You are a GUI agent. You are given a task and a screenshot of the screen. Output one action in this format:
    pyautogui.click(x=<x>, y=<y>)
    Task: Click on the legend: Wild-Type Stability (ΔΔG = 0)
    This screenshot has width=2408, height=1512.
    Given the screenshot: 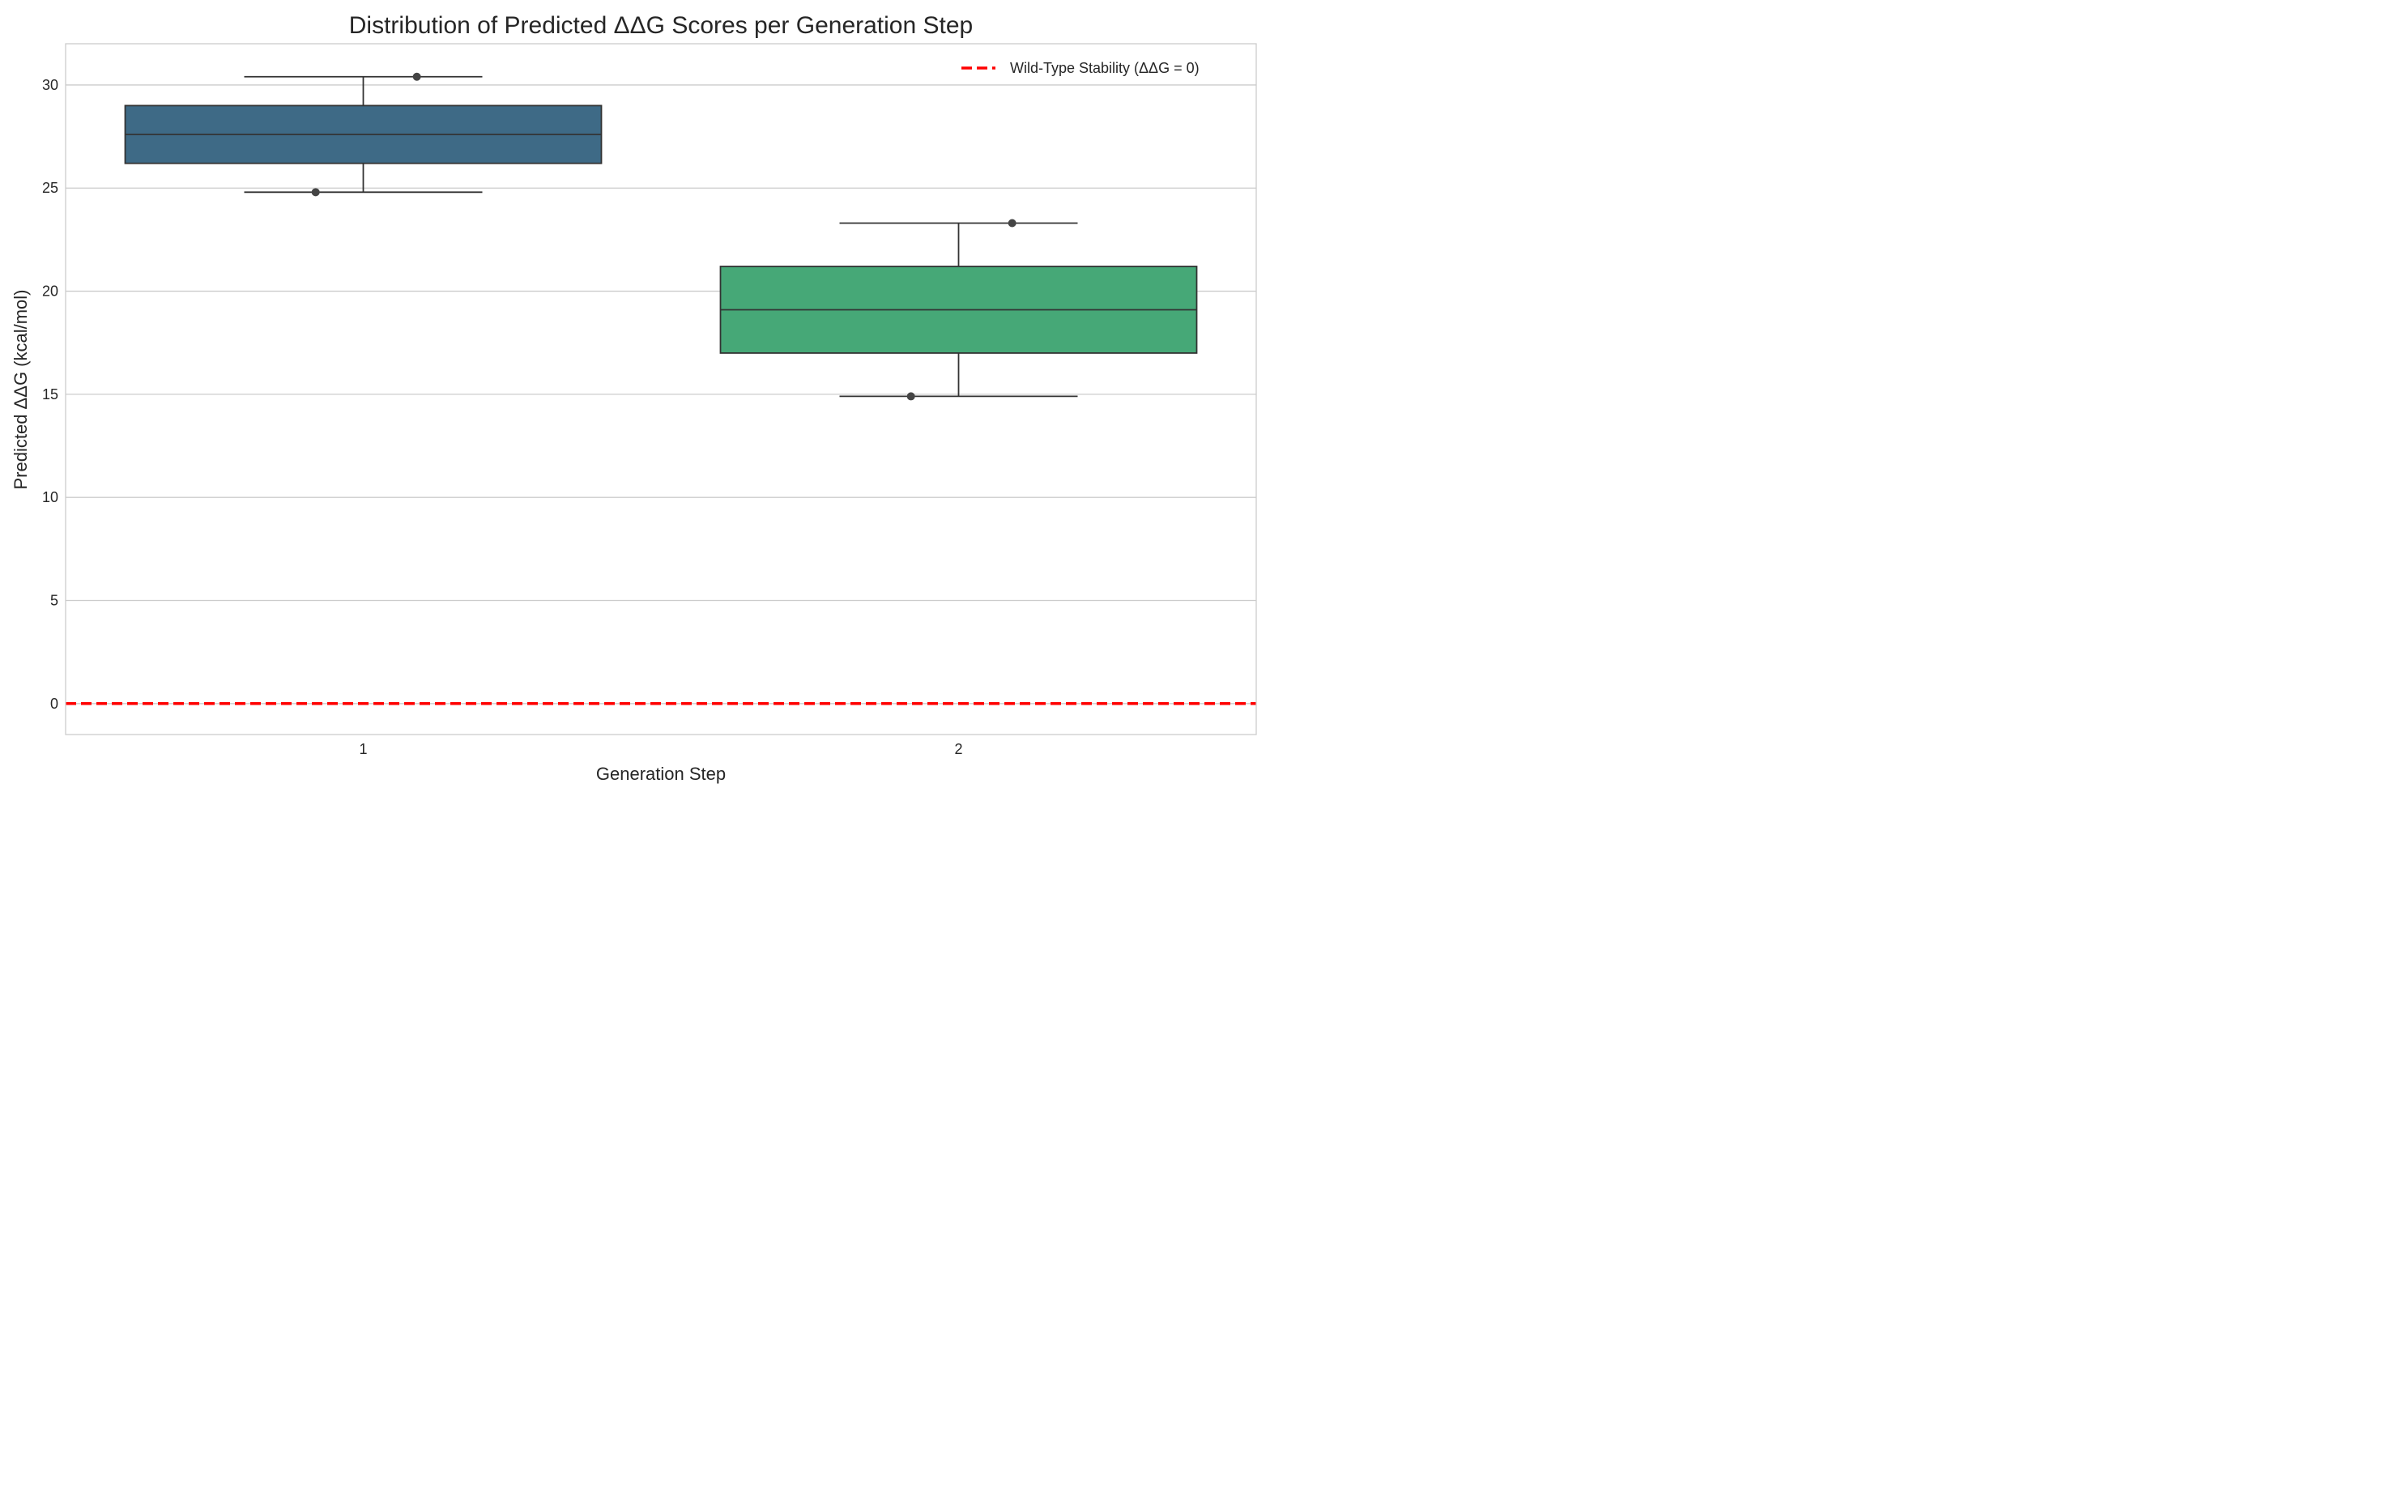 What is the action you would take?
    pyautogui.click(x=1080, y=68)
    